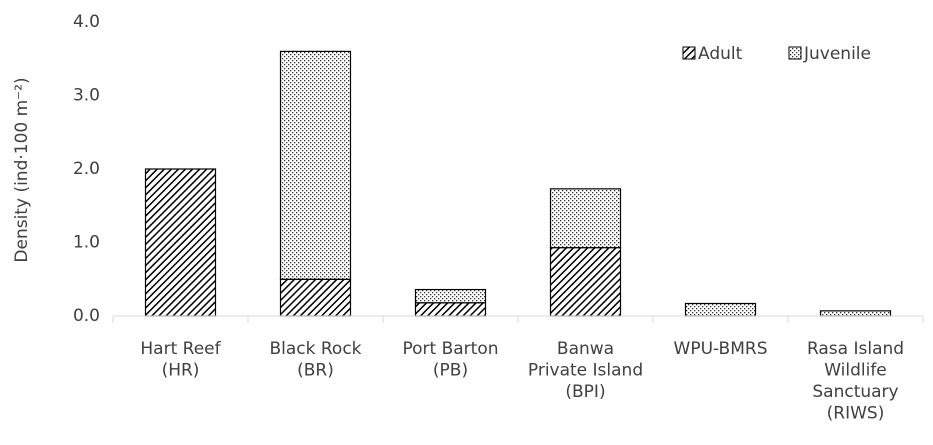  What do you see at coordinates (855, 371) in the screenshot?
I see `x-tick-label: Wildlife` at bounding box center [855, 371].